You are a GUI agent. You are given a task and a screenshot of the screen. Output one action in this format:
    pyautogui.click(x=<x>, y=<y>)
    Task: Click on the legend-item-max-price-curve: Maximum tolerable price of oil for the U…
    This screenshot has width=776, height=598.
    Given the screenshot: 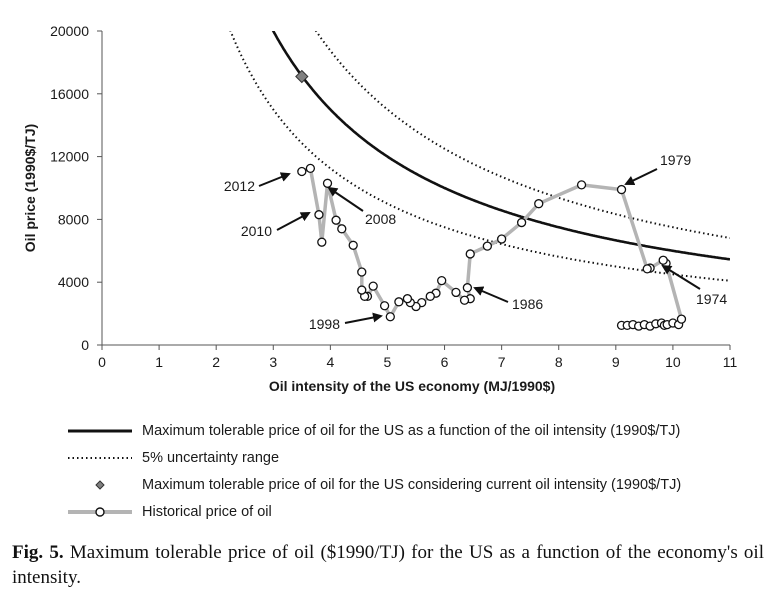 What is the action you would take?
    pyautogui.click(x=373, y=431)
    